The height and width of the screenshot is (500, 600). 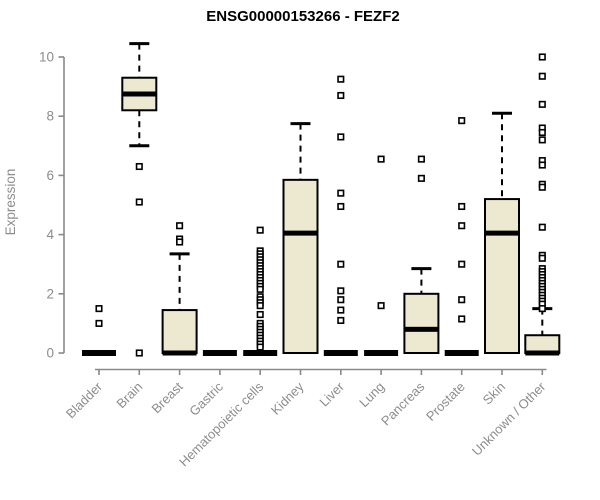 I want to click on x-tick-label: Pancreas, so click(x=403, y=404).